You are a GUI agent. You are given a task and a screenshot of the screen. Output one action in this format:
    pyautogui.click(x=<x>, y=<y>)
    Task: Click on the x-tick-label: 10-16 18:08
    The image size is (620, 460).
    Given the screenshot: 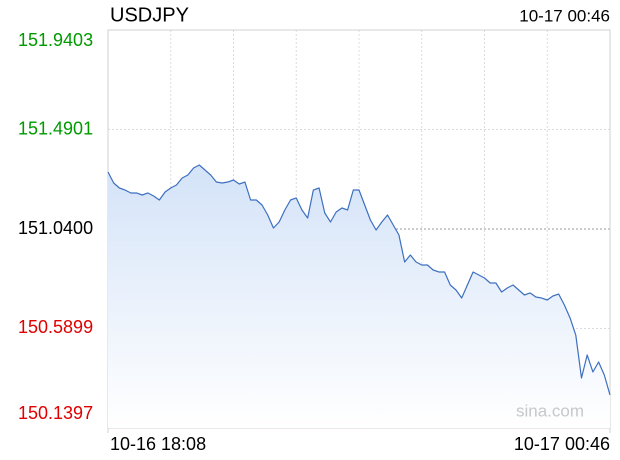 What is the action you would take?
    pyautogui.click(x=158, y=444)
    